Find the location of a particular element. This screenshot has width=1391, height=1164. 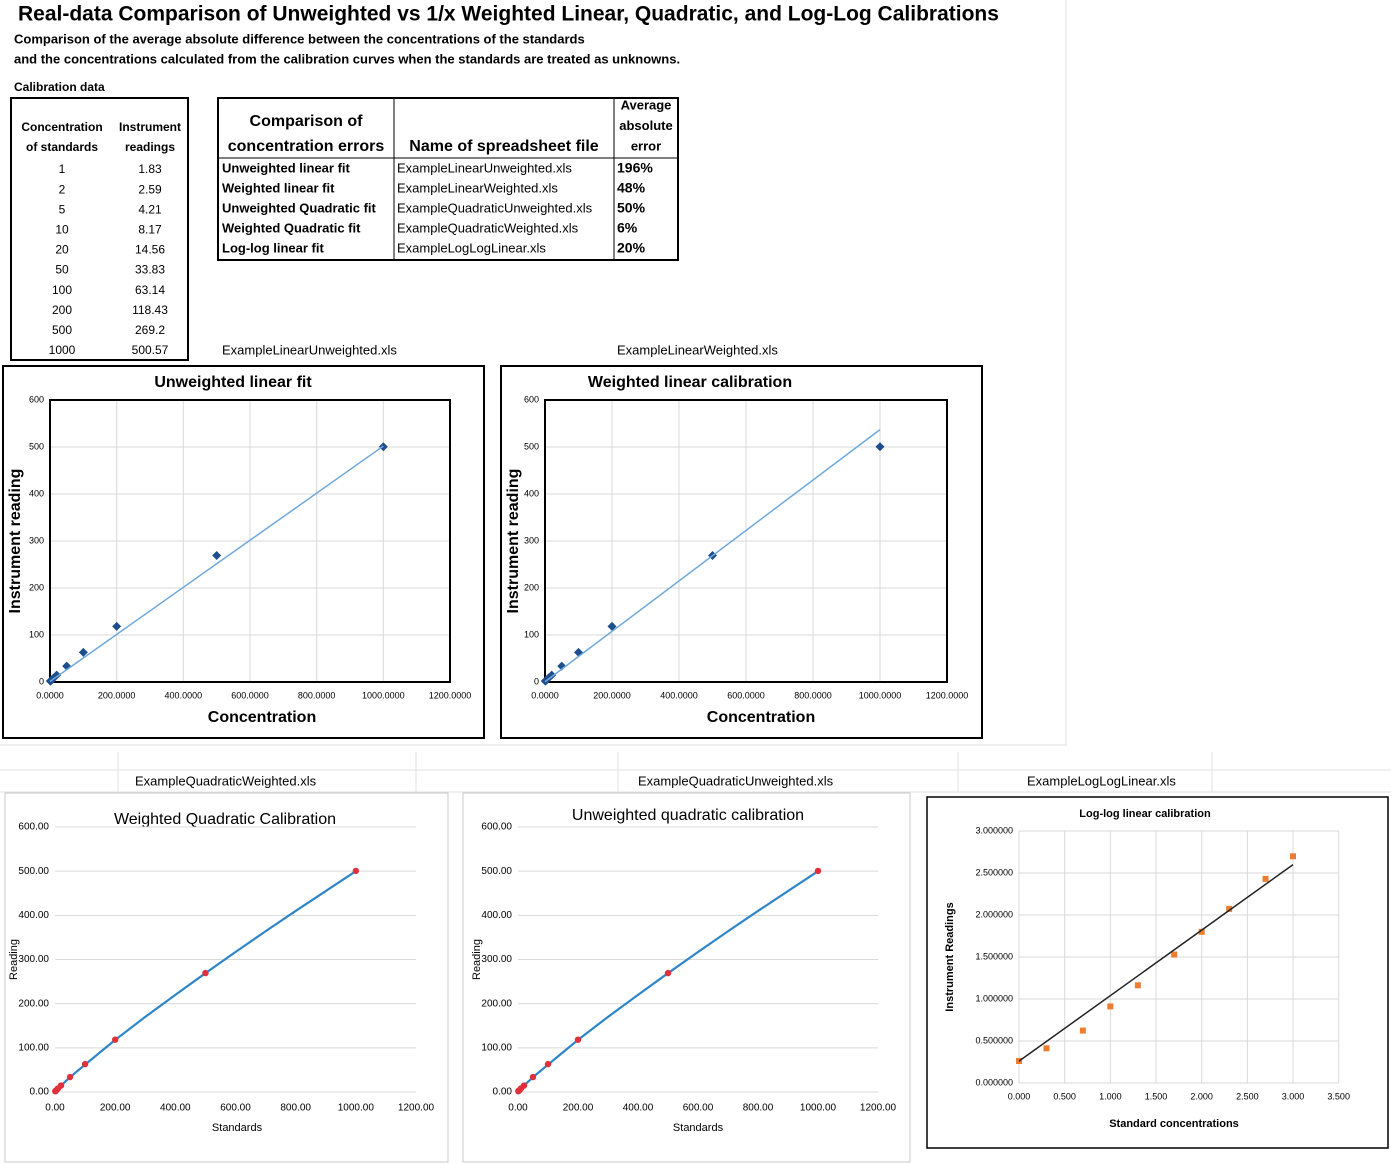

table-cell: 20 is located at coordinates (62, 250).